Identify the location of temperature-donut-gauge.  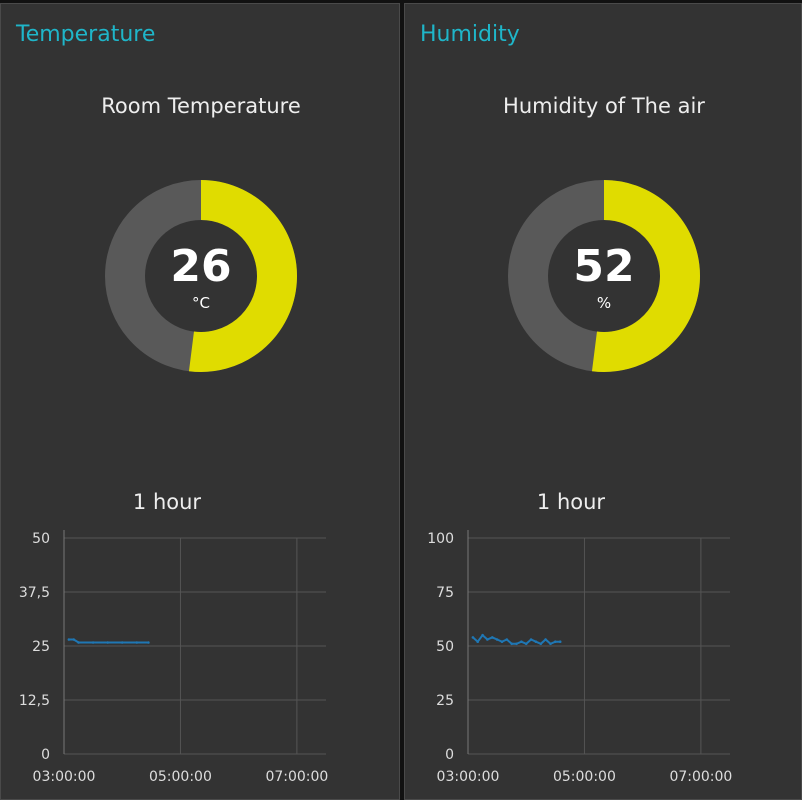
(201, 276).